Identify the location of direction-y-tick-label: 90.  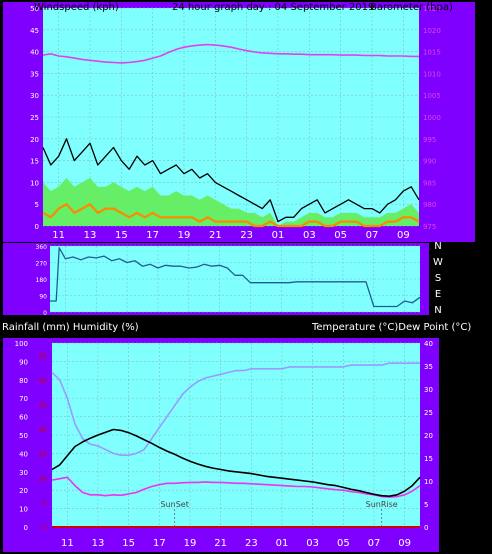
(43, 297).